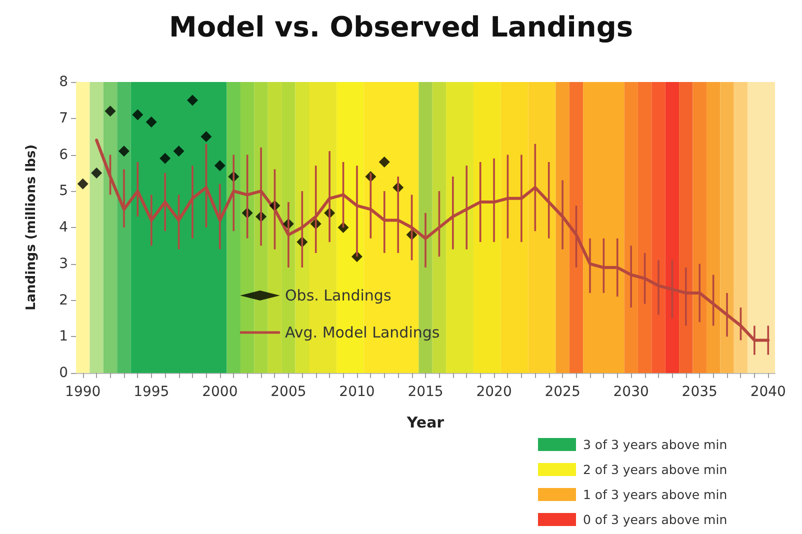 Image resolution: width=802 pixels, height=534 pixels. Describe the element at coordinates (338, 295) in the screenshot. I see `legend-label: Obs. Landings` at that location.